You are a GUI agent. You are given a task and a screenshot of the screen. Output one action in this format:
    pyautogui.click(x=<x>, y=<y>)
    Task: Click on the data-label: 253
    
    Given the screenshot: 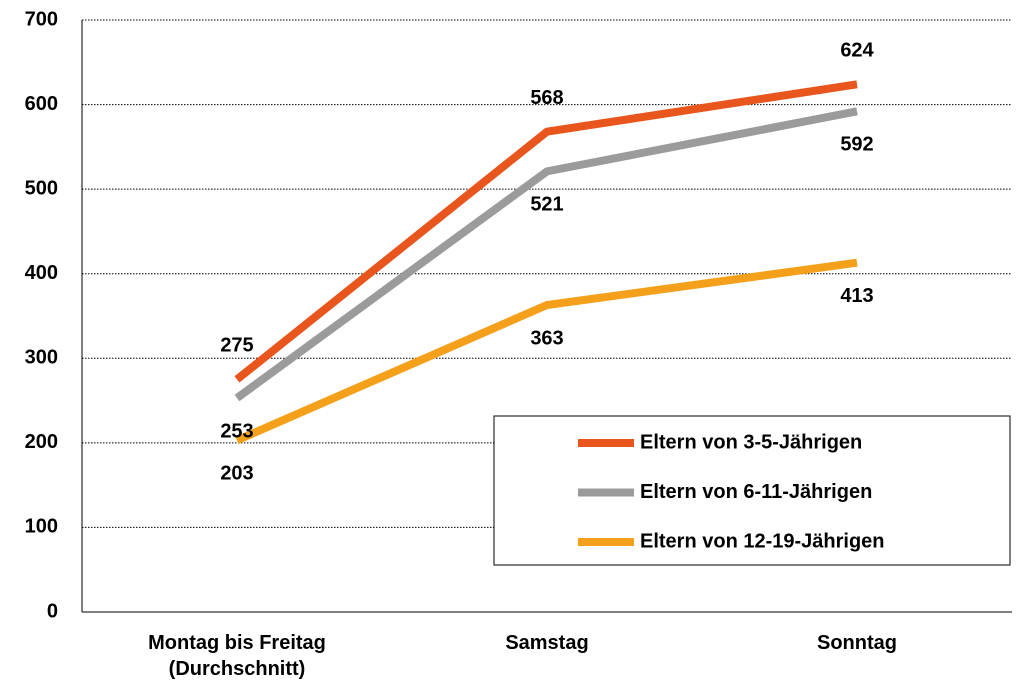 What is the action you would take?
    pyautogui.click(x=236, y=431)
    